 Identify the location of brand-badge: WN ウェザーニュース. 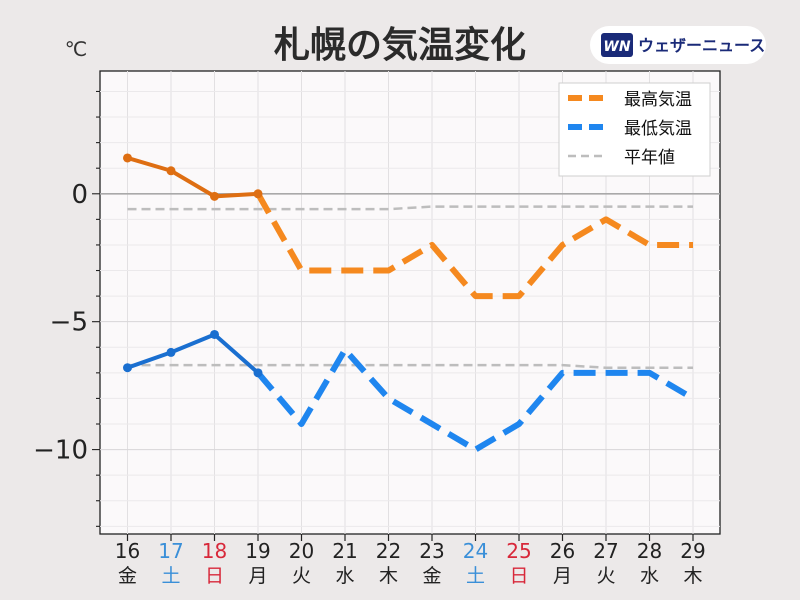
(678, 45).